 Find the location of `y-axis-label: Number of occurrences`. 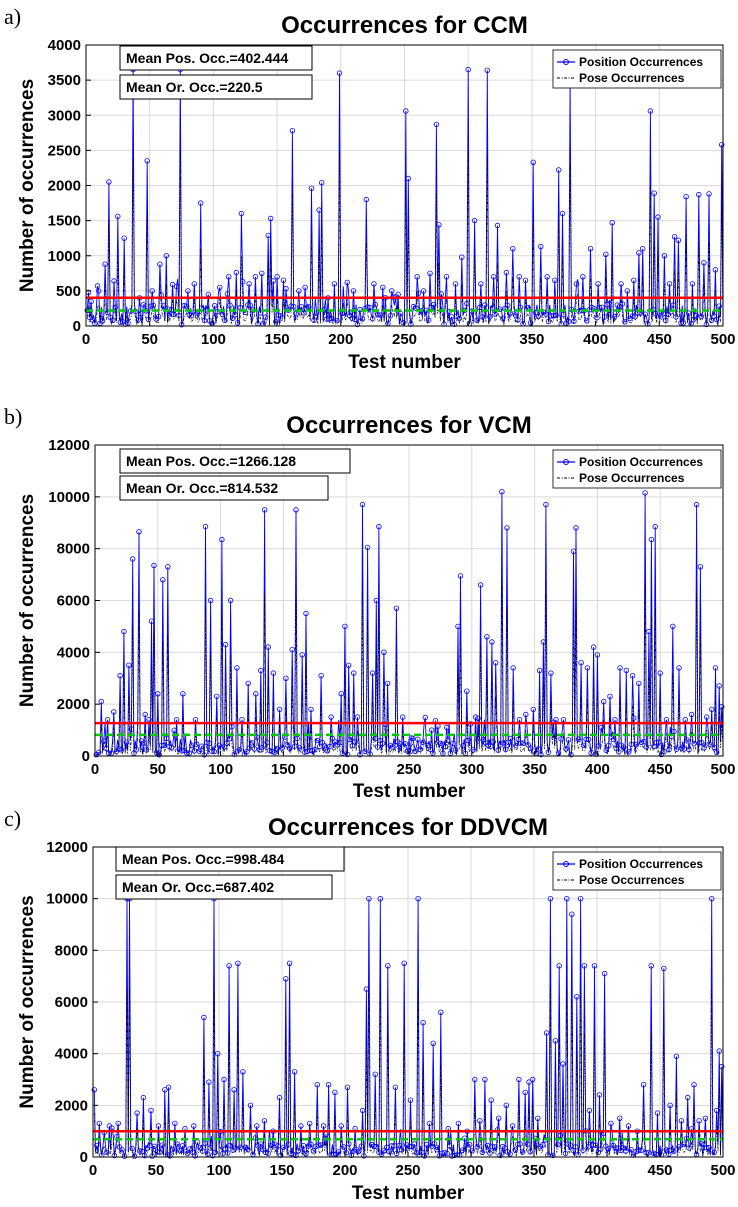

y-axis-label: Number of occurrences is located at coordinates (27, 600).